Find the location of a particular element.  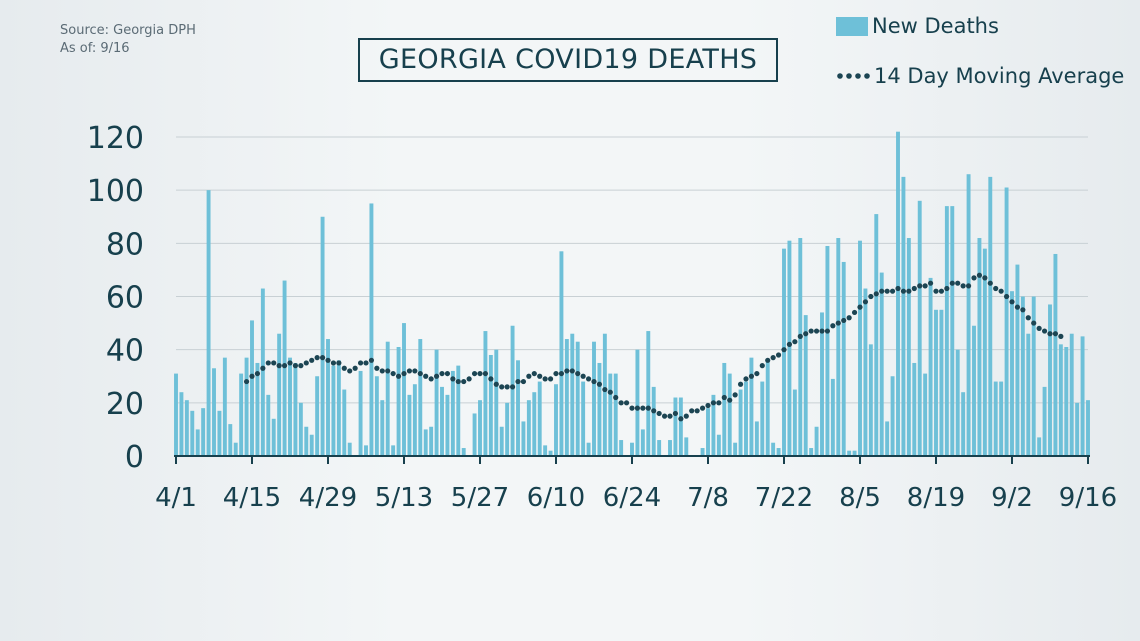

y-tick-label: 80 is located at coordinates (125, 244).